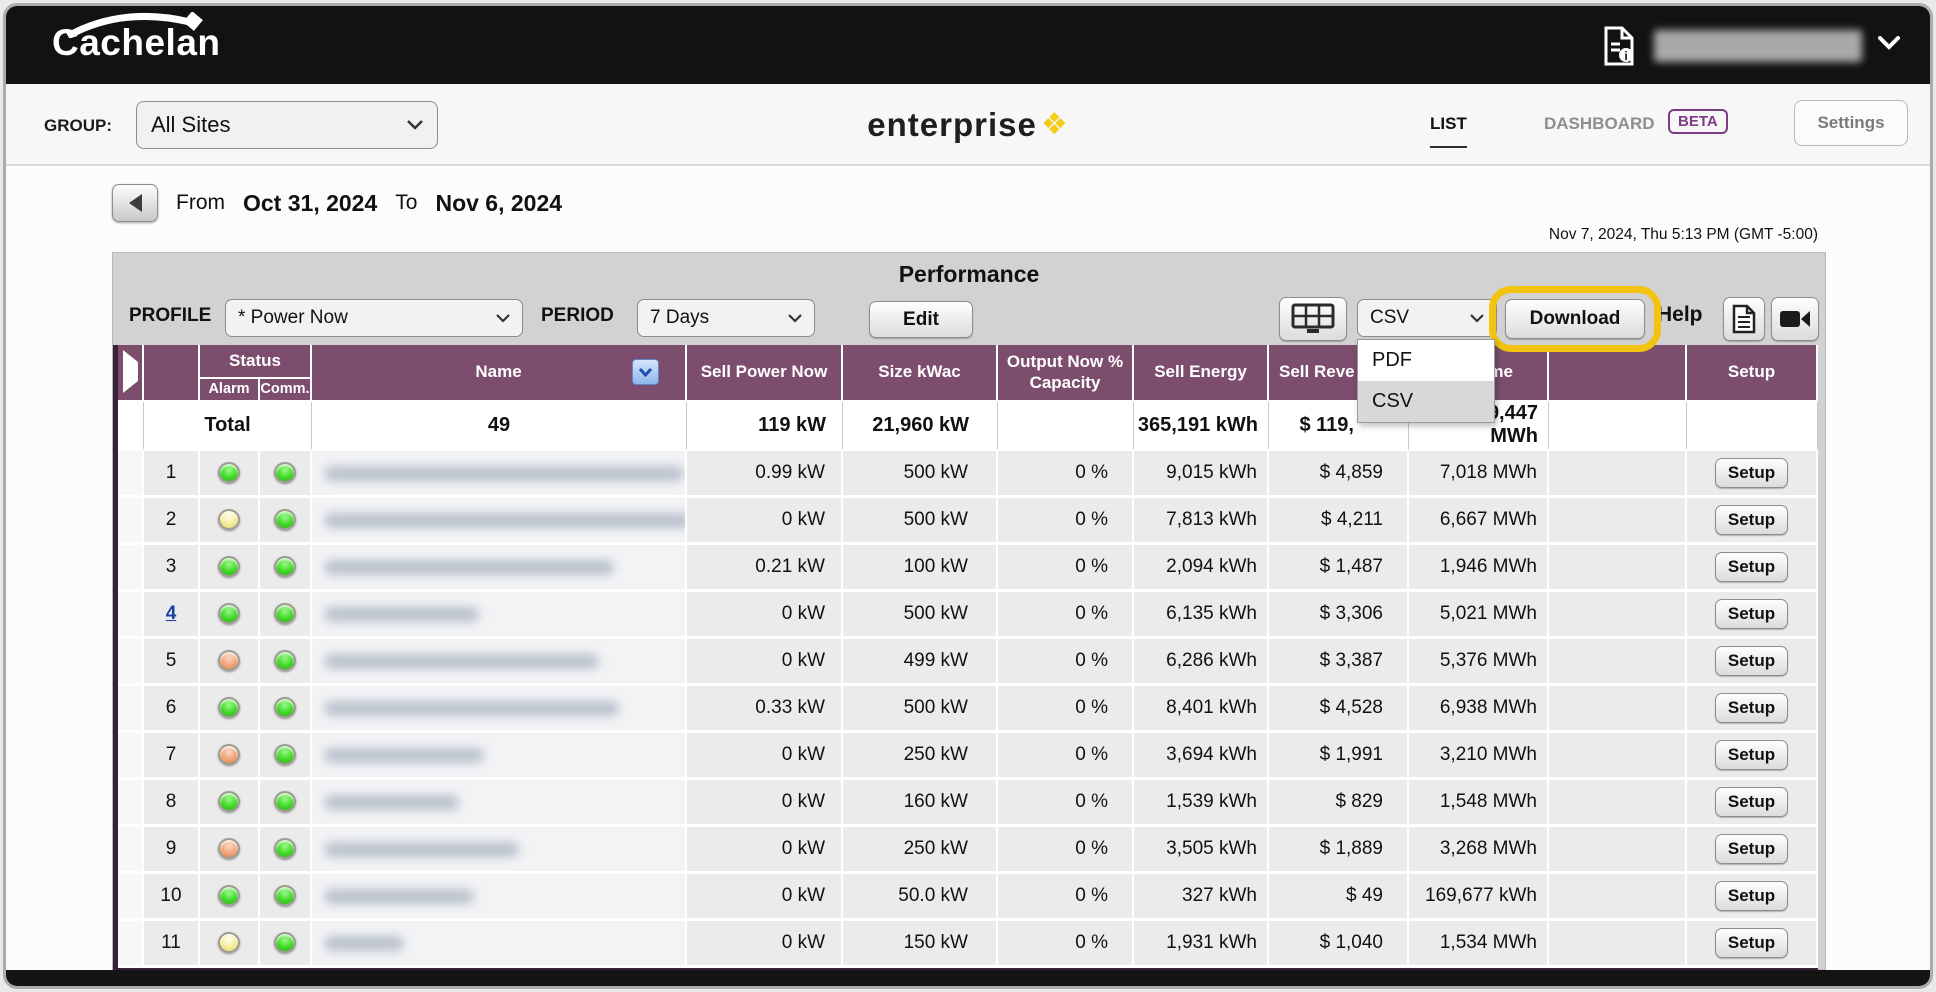 The image size is (1936, 992). I want to click on to-date: Nov 6, 2024, so click(499, 202).